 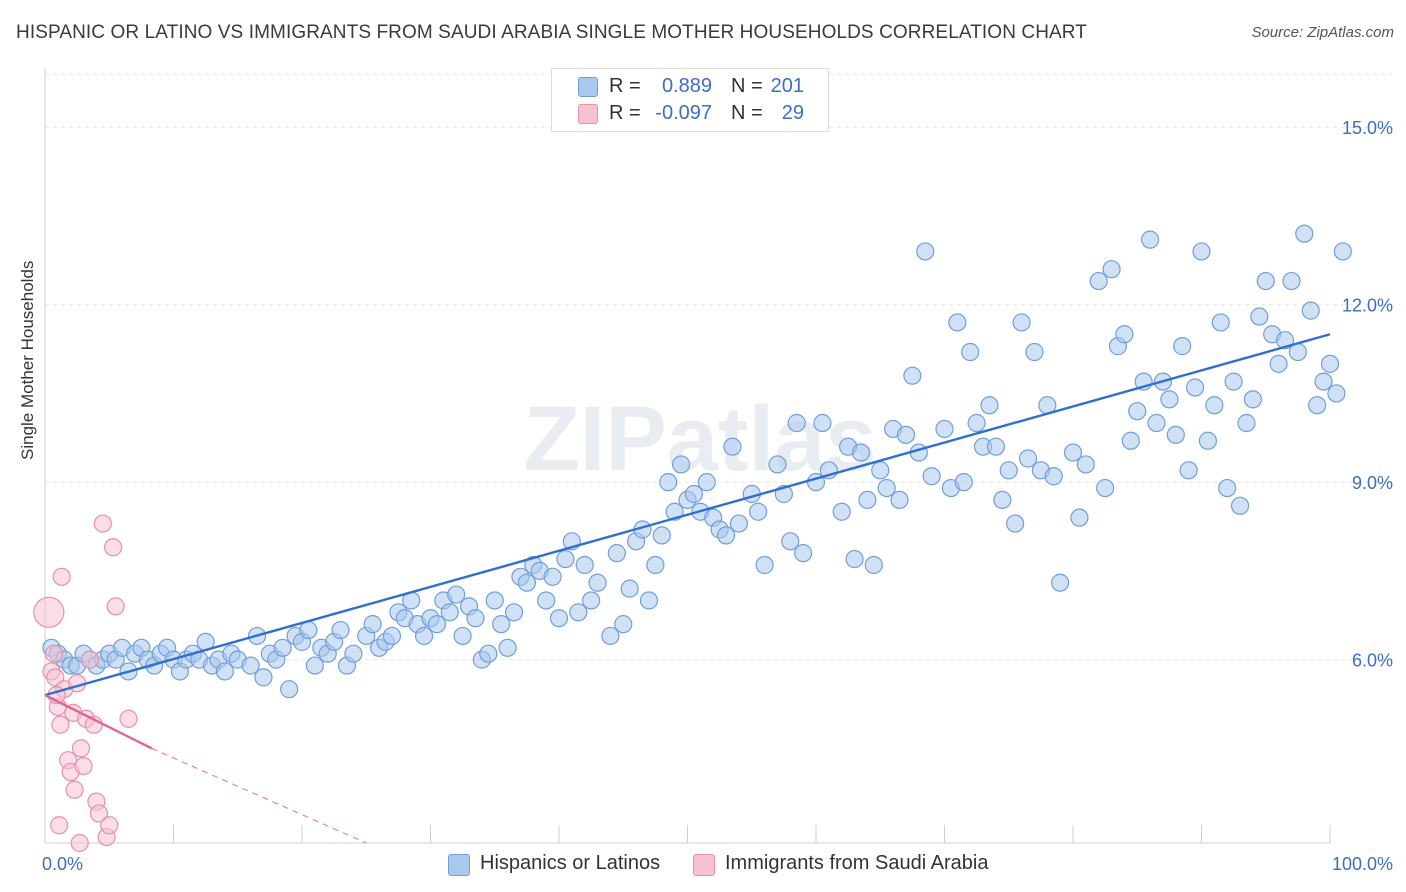 I want to click on watermark: ZIPatlas, so click(x=700, y=439).